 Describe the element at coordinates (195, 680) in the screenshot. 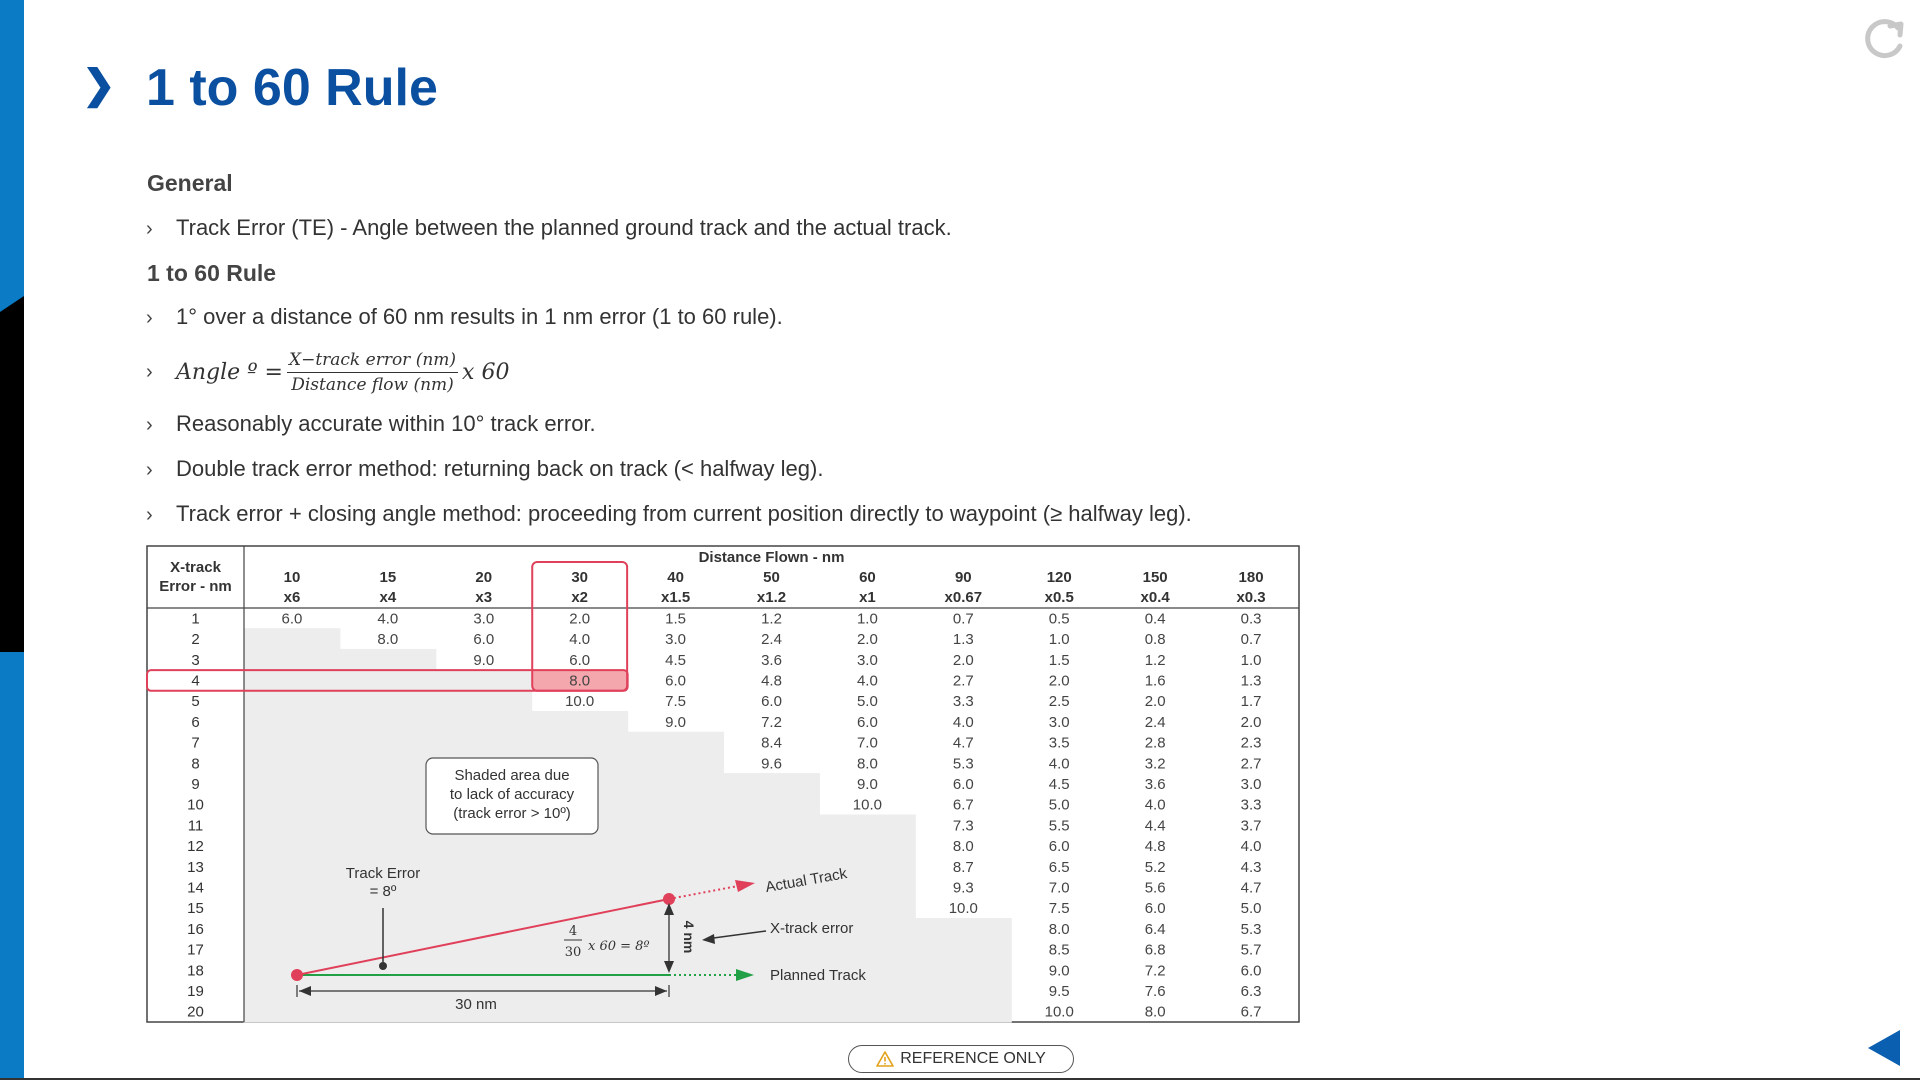

I see `row-error-label: 4` at that location.